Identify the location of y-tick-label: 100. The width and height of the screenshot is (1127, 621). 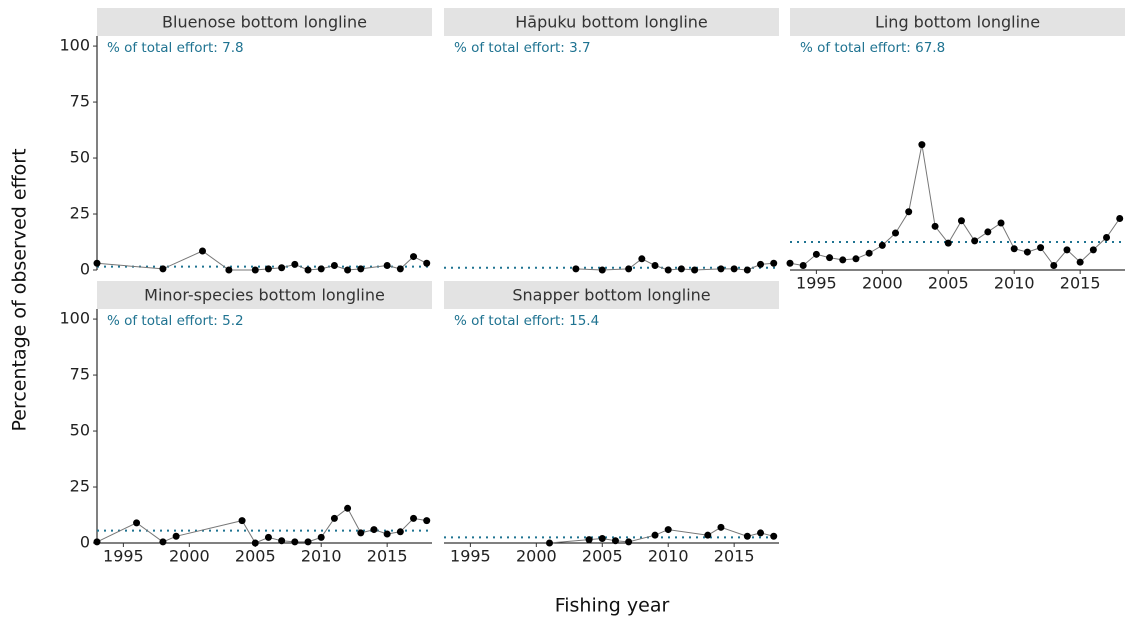
(74, 45).